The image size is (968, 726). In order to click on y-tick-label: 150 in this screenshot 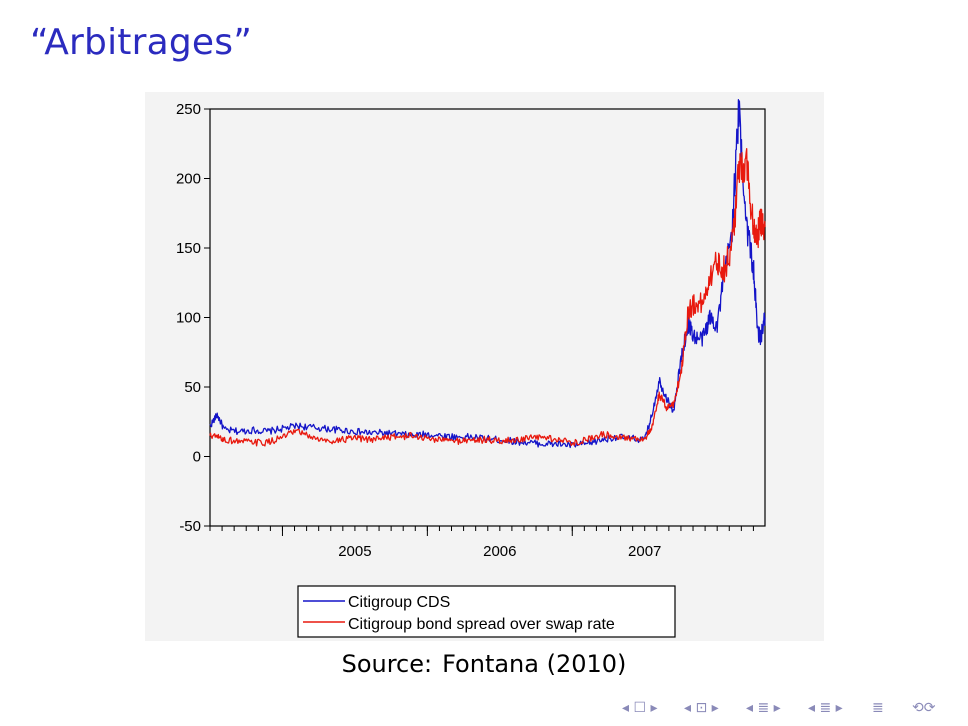, I will do `click(188, 248)`.